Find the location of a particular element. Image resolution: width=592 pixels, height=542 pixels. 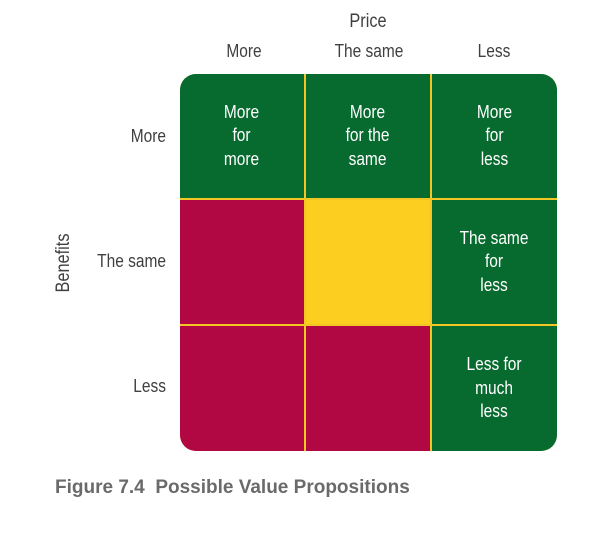

cell-same-benefits-same-price is located at coordinates (368, 262).